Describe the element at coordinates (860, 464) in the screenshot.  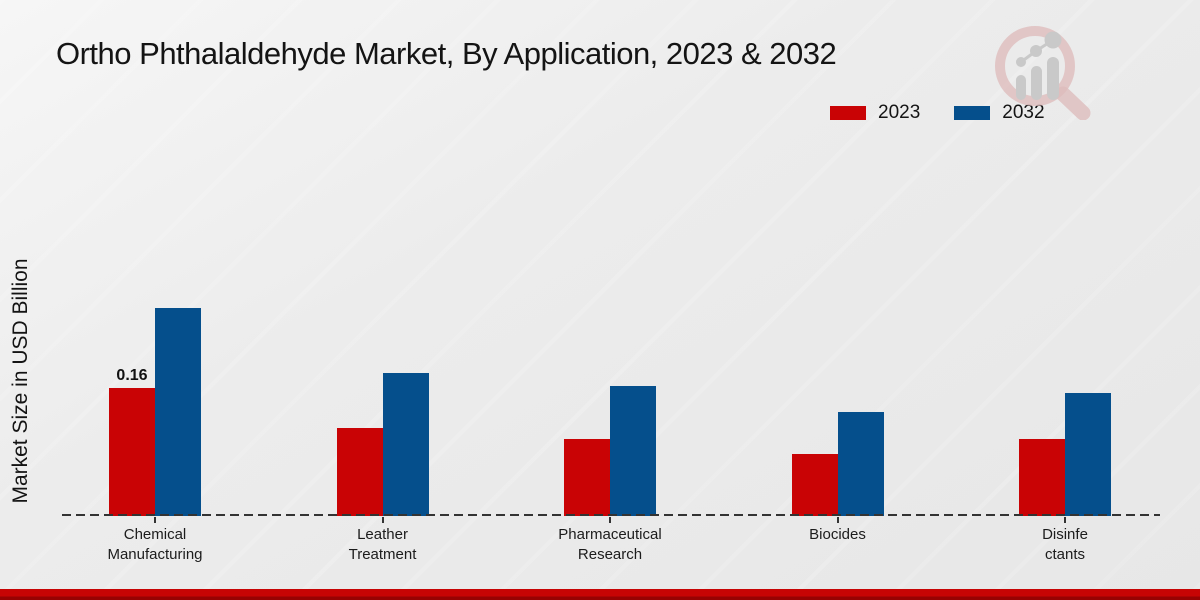
I see `bar-2032-biocides` at that location.